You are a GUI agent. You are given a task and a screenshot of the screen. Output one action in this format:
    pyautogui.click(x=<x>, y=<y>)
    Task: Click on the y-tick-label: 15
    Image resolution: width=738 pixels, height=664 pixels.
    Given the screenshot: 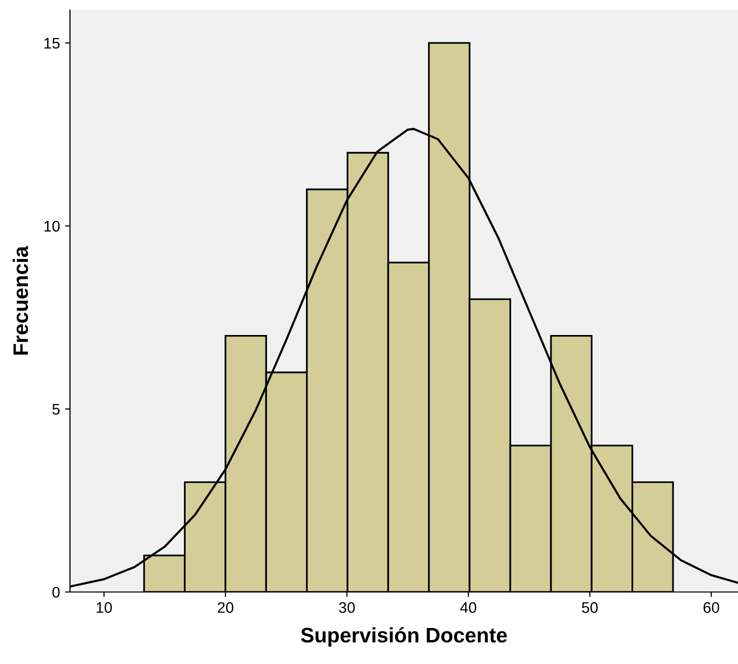 What is the action you would take?
    pyautogui.click(x=52, y=43)
    